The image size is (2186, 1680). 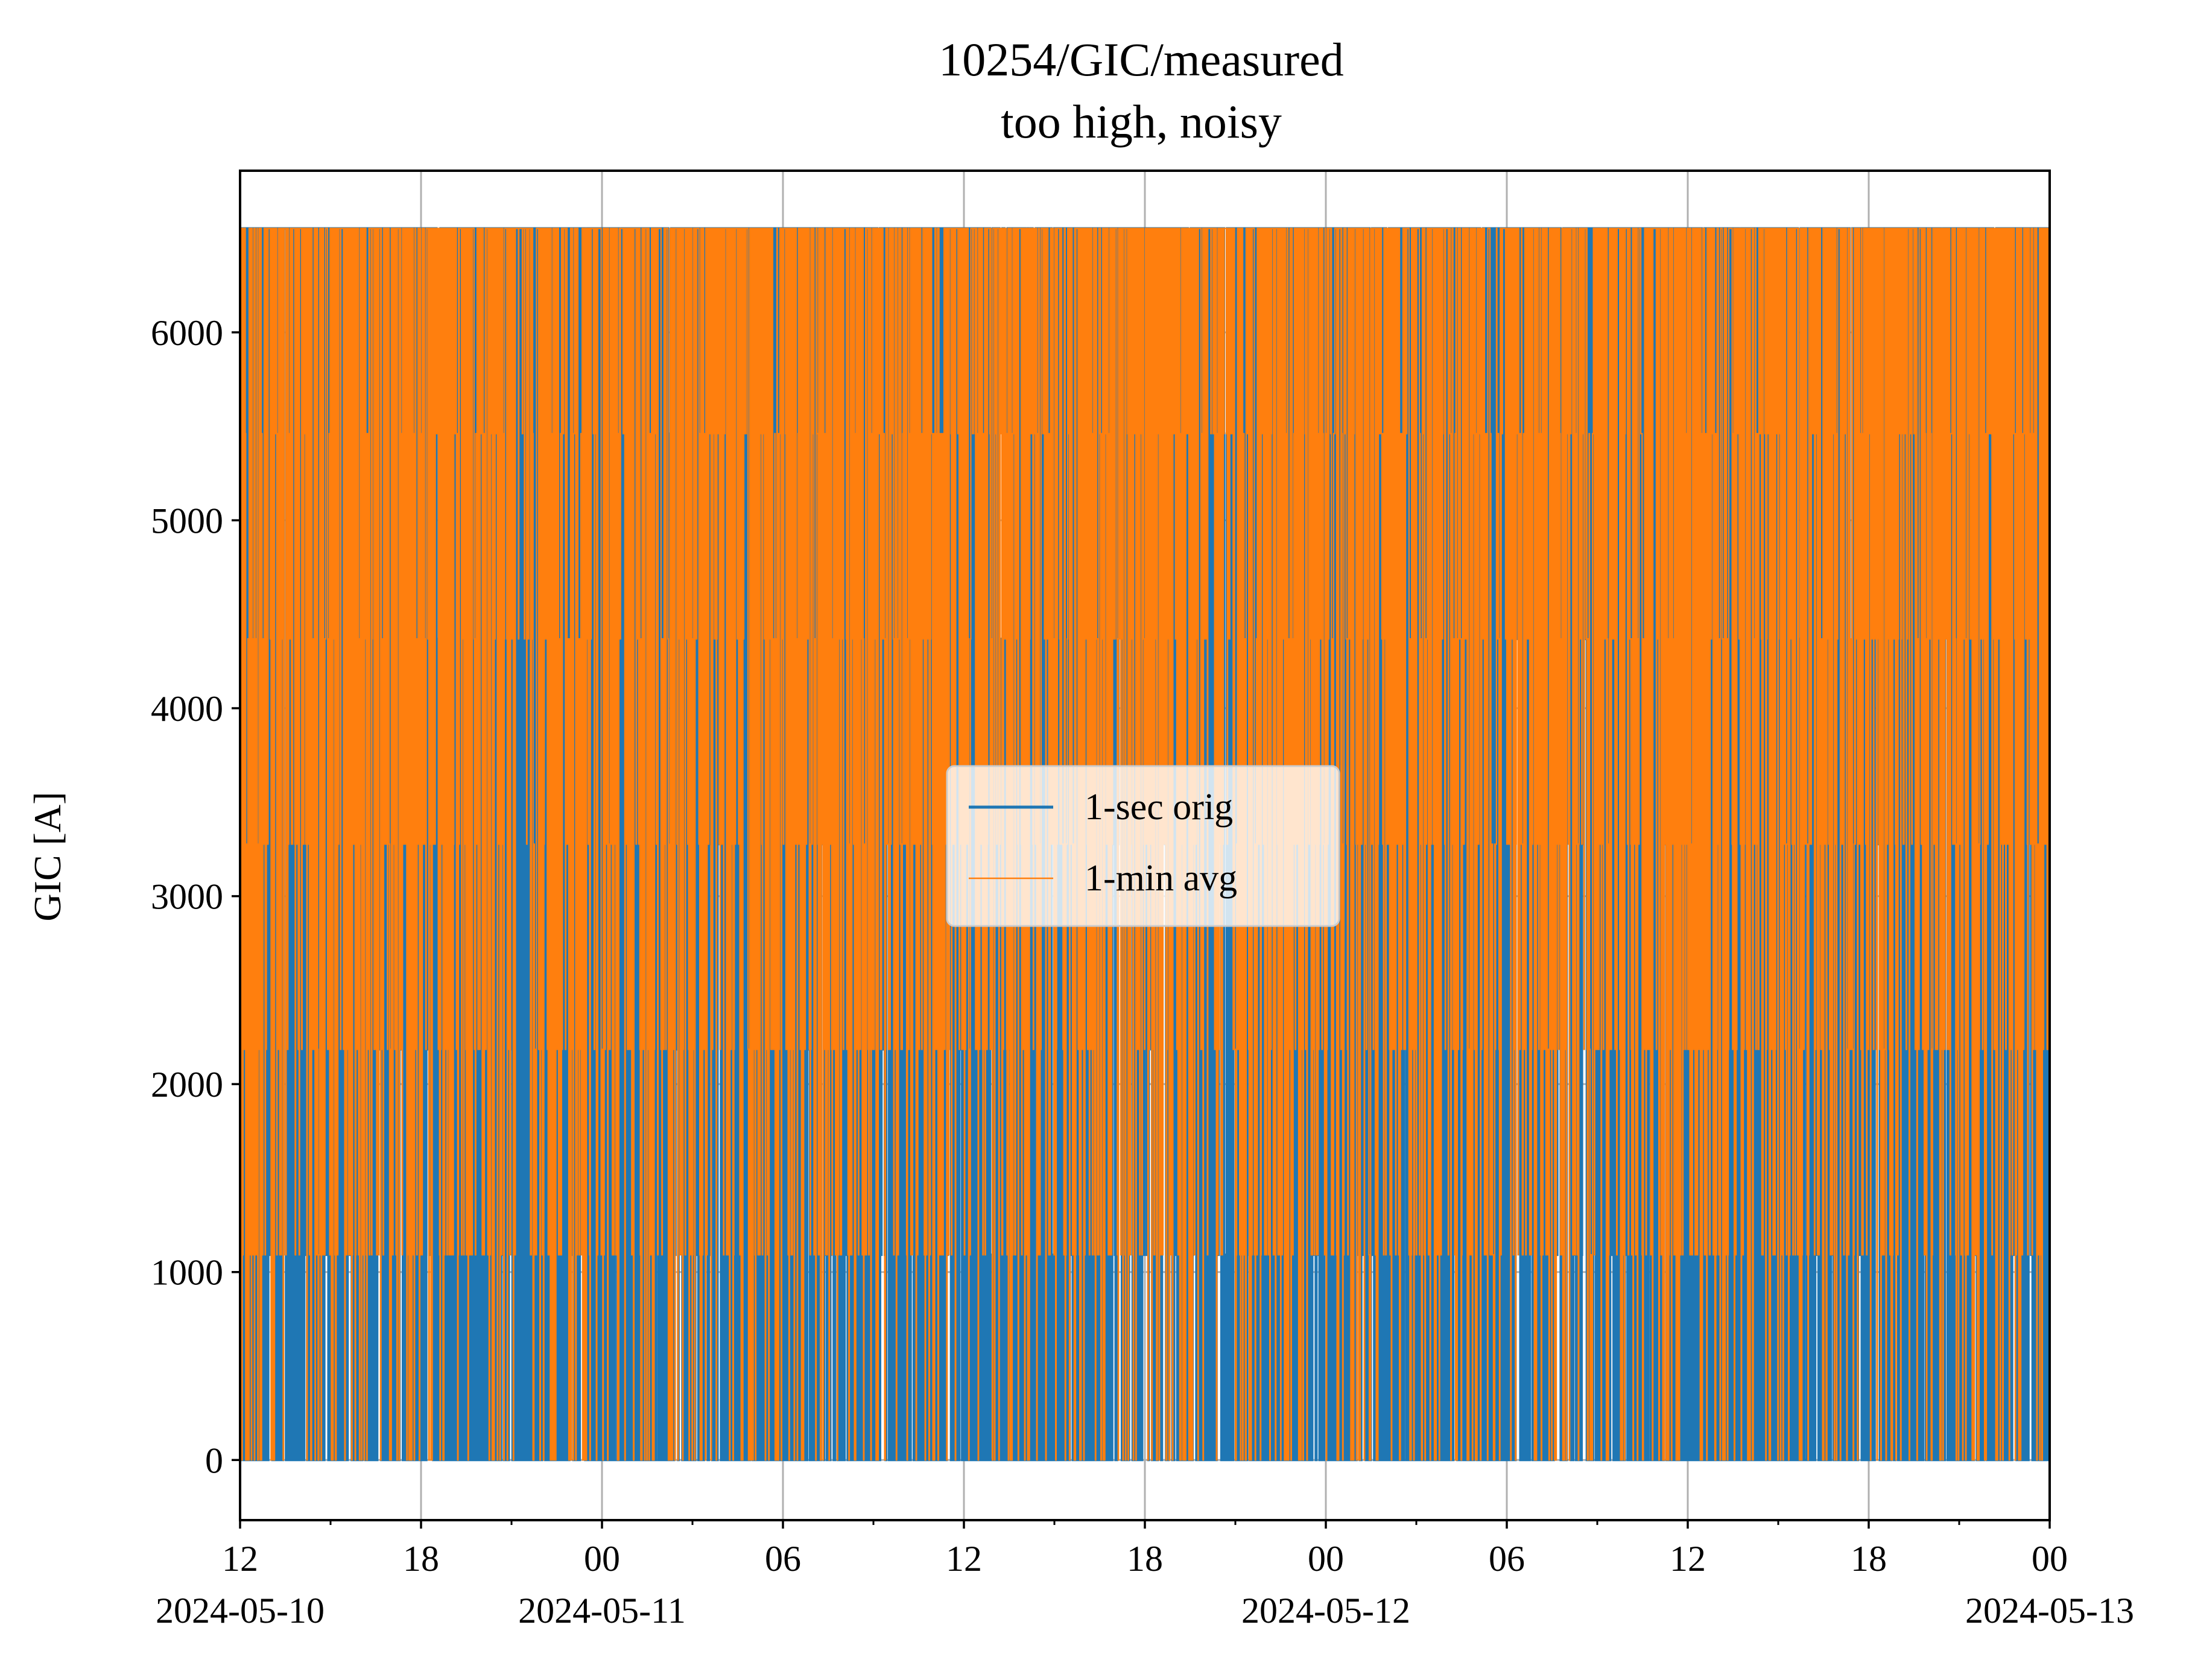 I want to click on x-tick-date-label: 2024-05-11, so click(x=602, y=1611).